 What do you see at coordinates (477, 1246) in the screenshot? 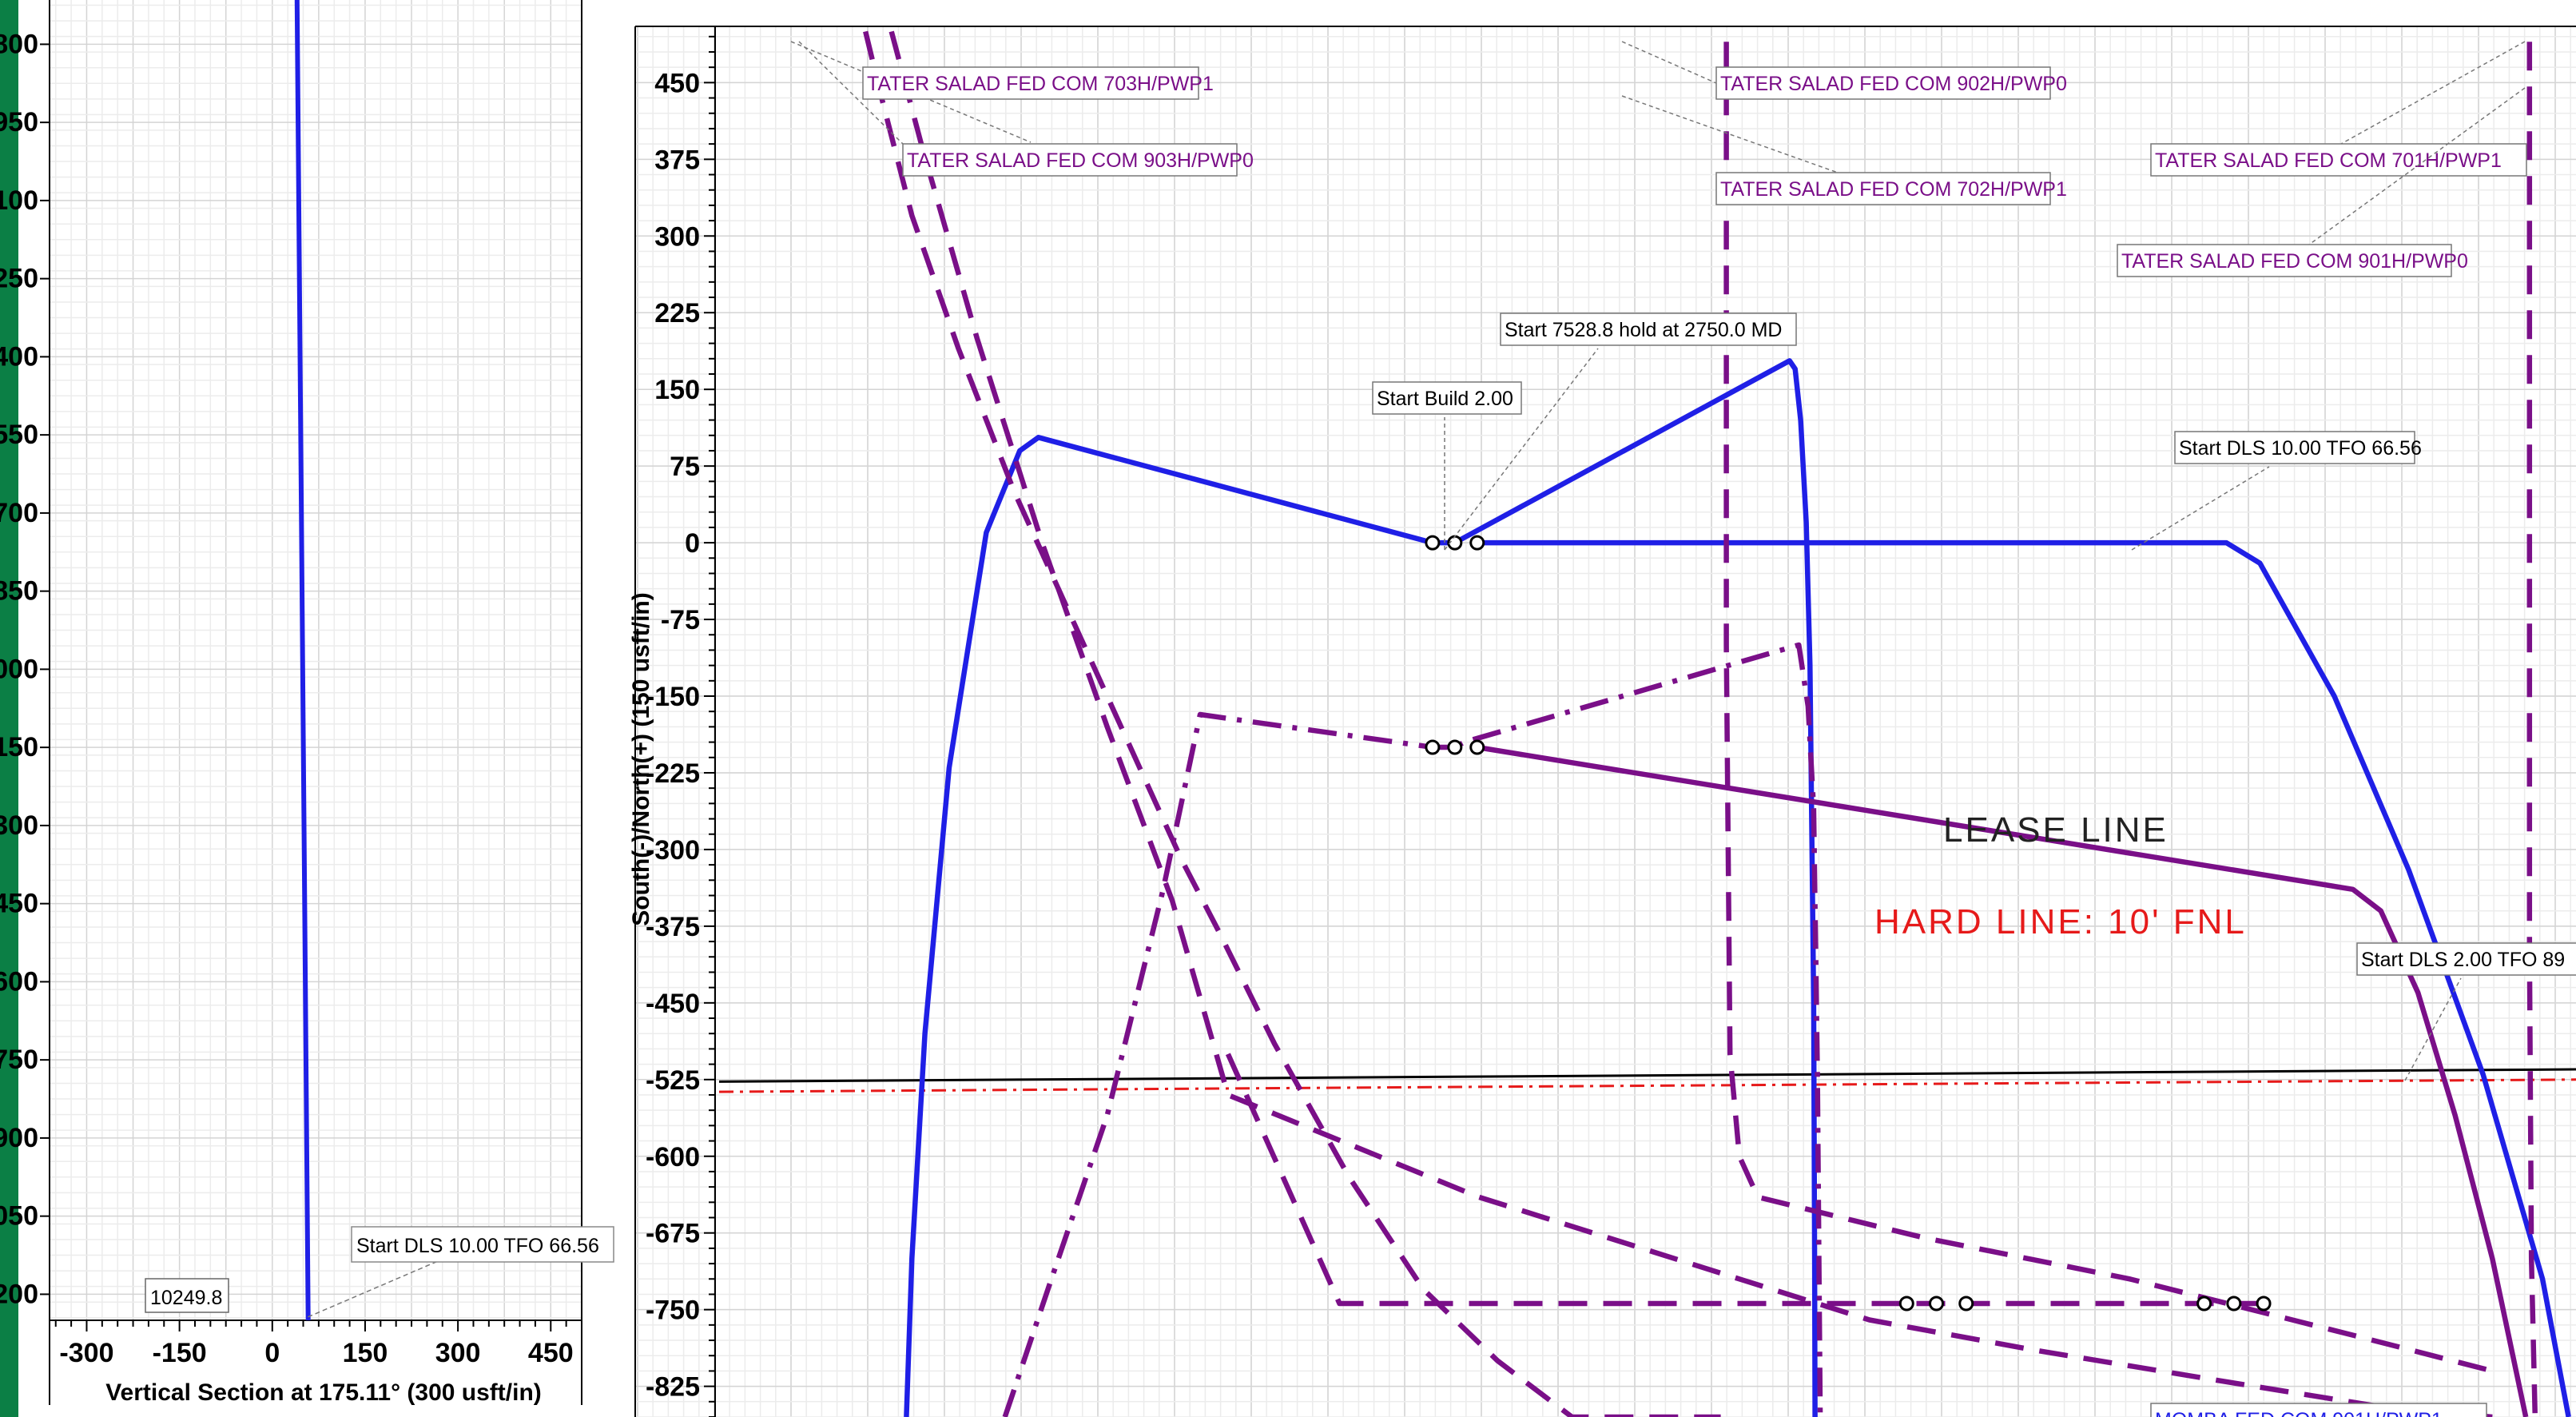
I see `annotation-start-dls: Start DLS 10.00 TFO 66.56` at bounding box center [477, 1246].